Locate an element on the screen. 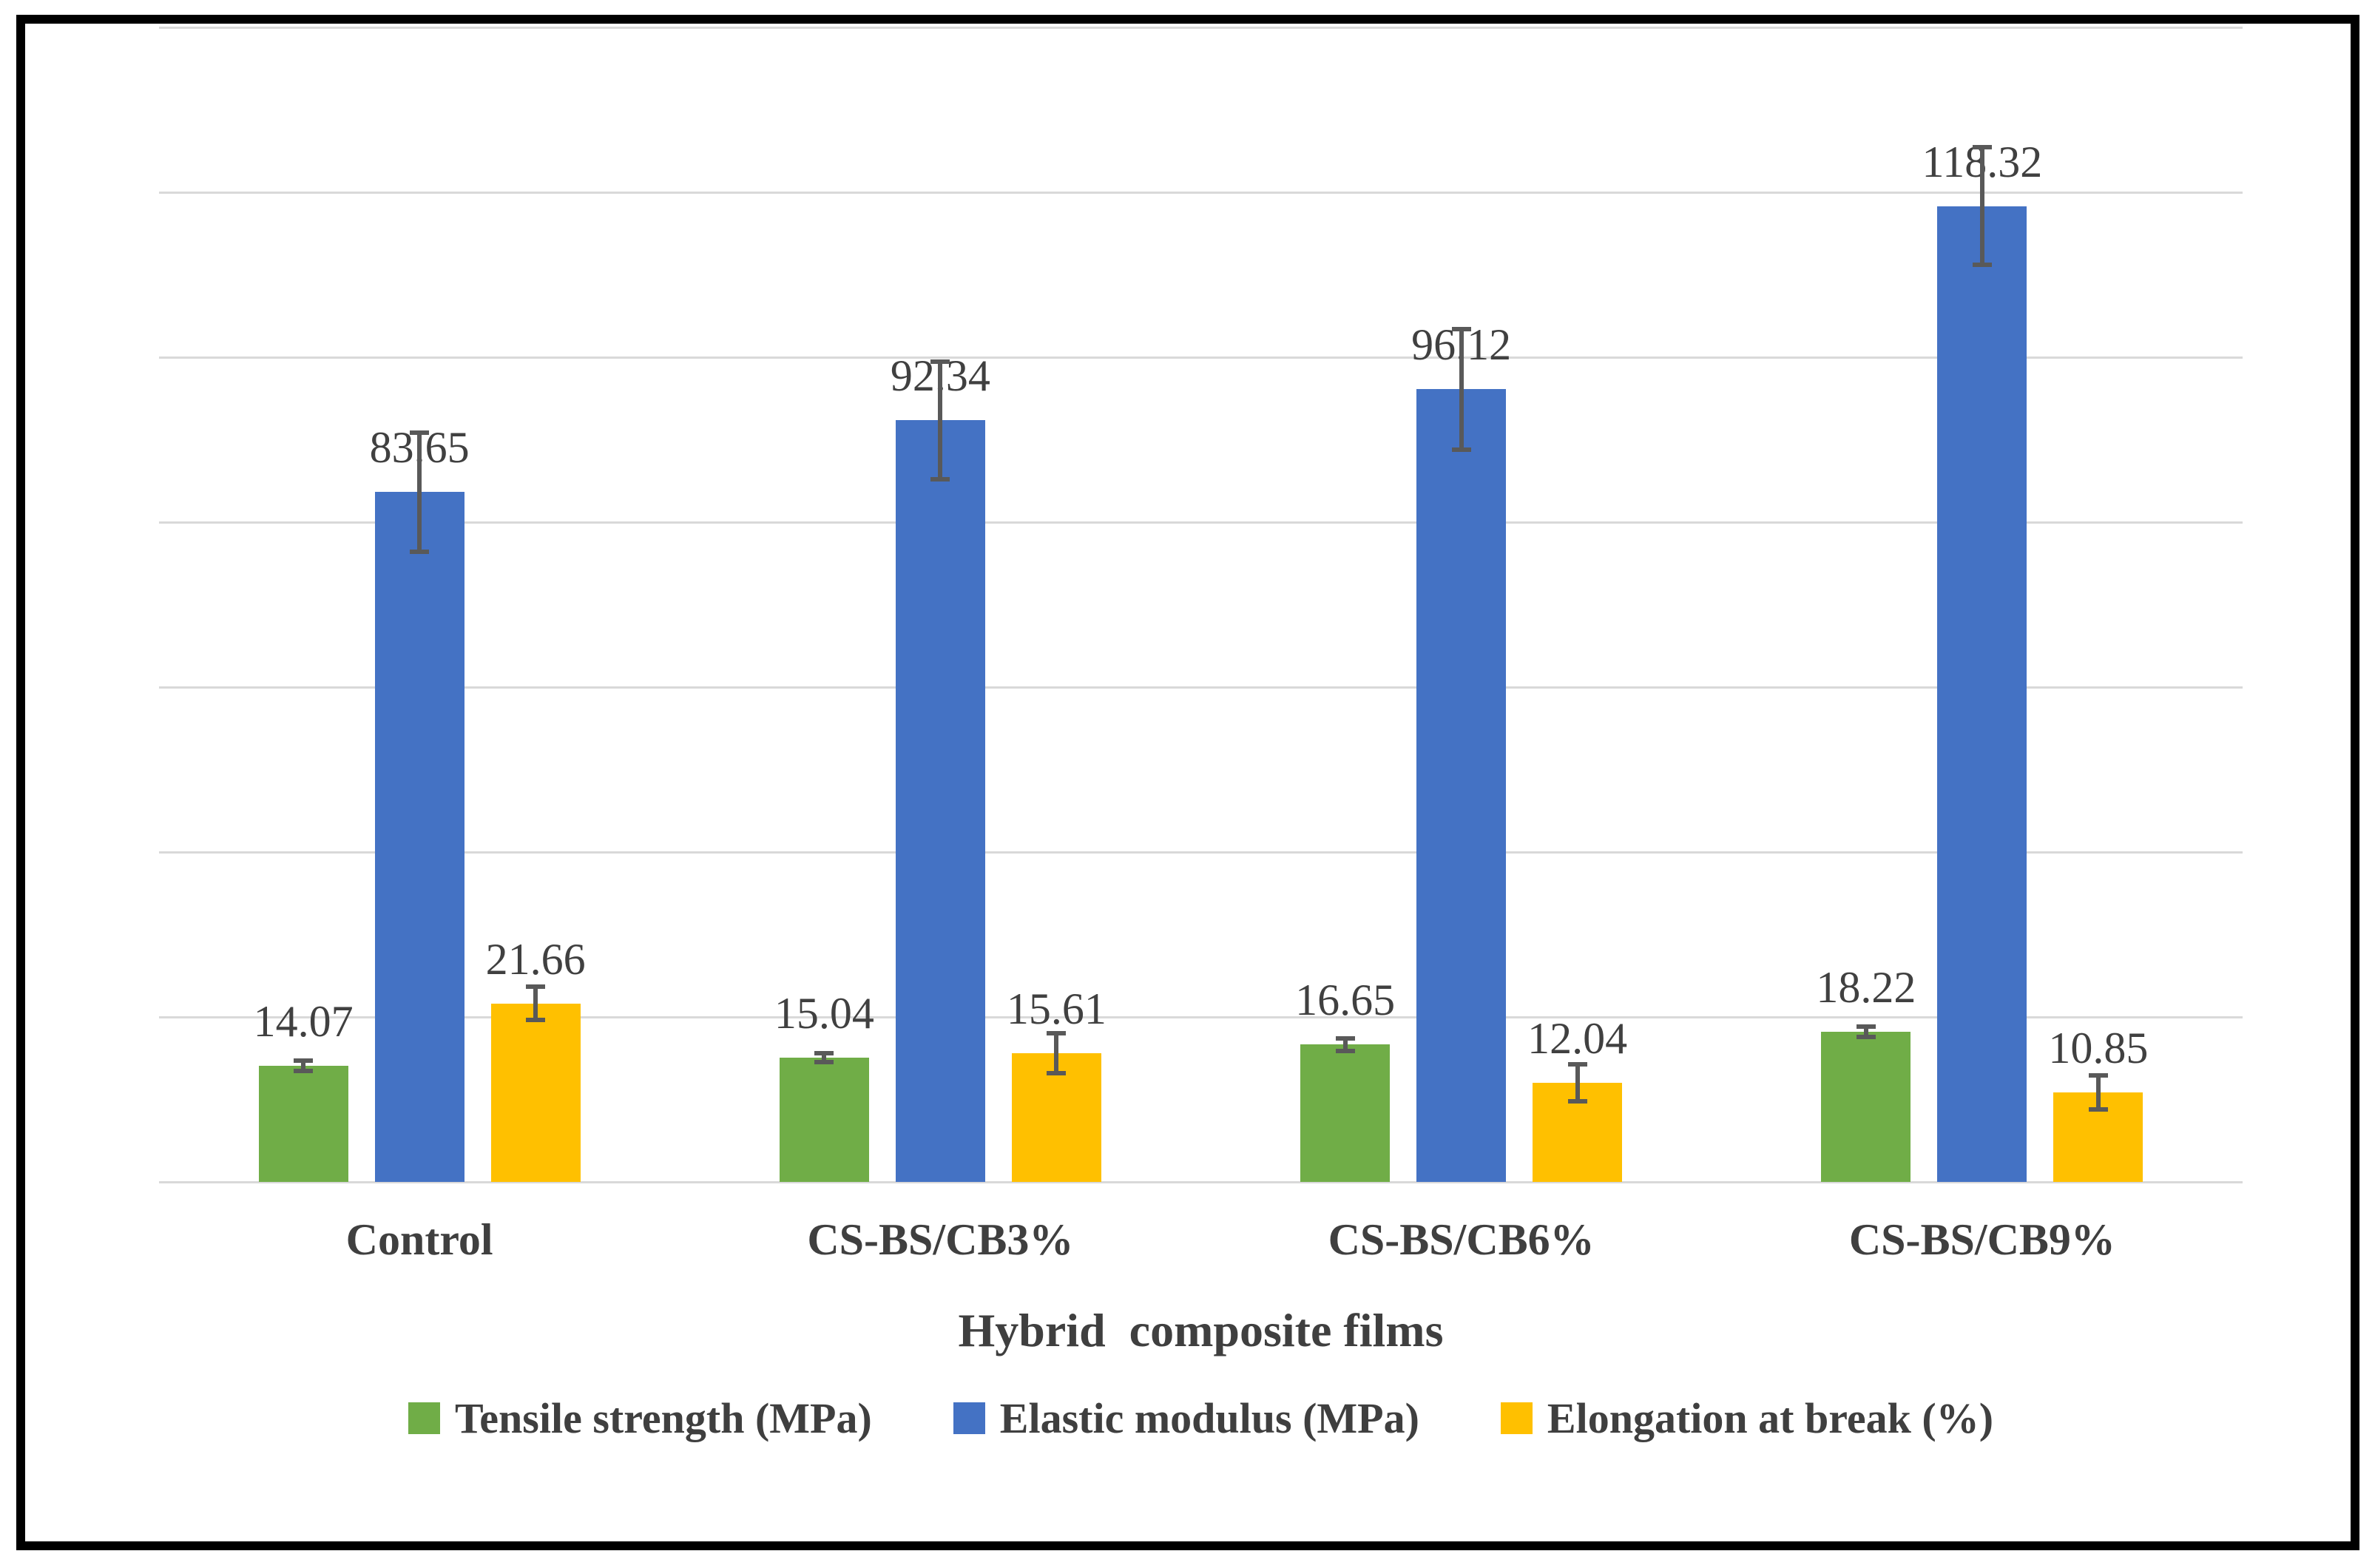 This screenshot has width=2375, height=1568. x-axis-title: Hybrid composite films is located at coordinates (1201, 1330).